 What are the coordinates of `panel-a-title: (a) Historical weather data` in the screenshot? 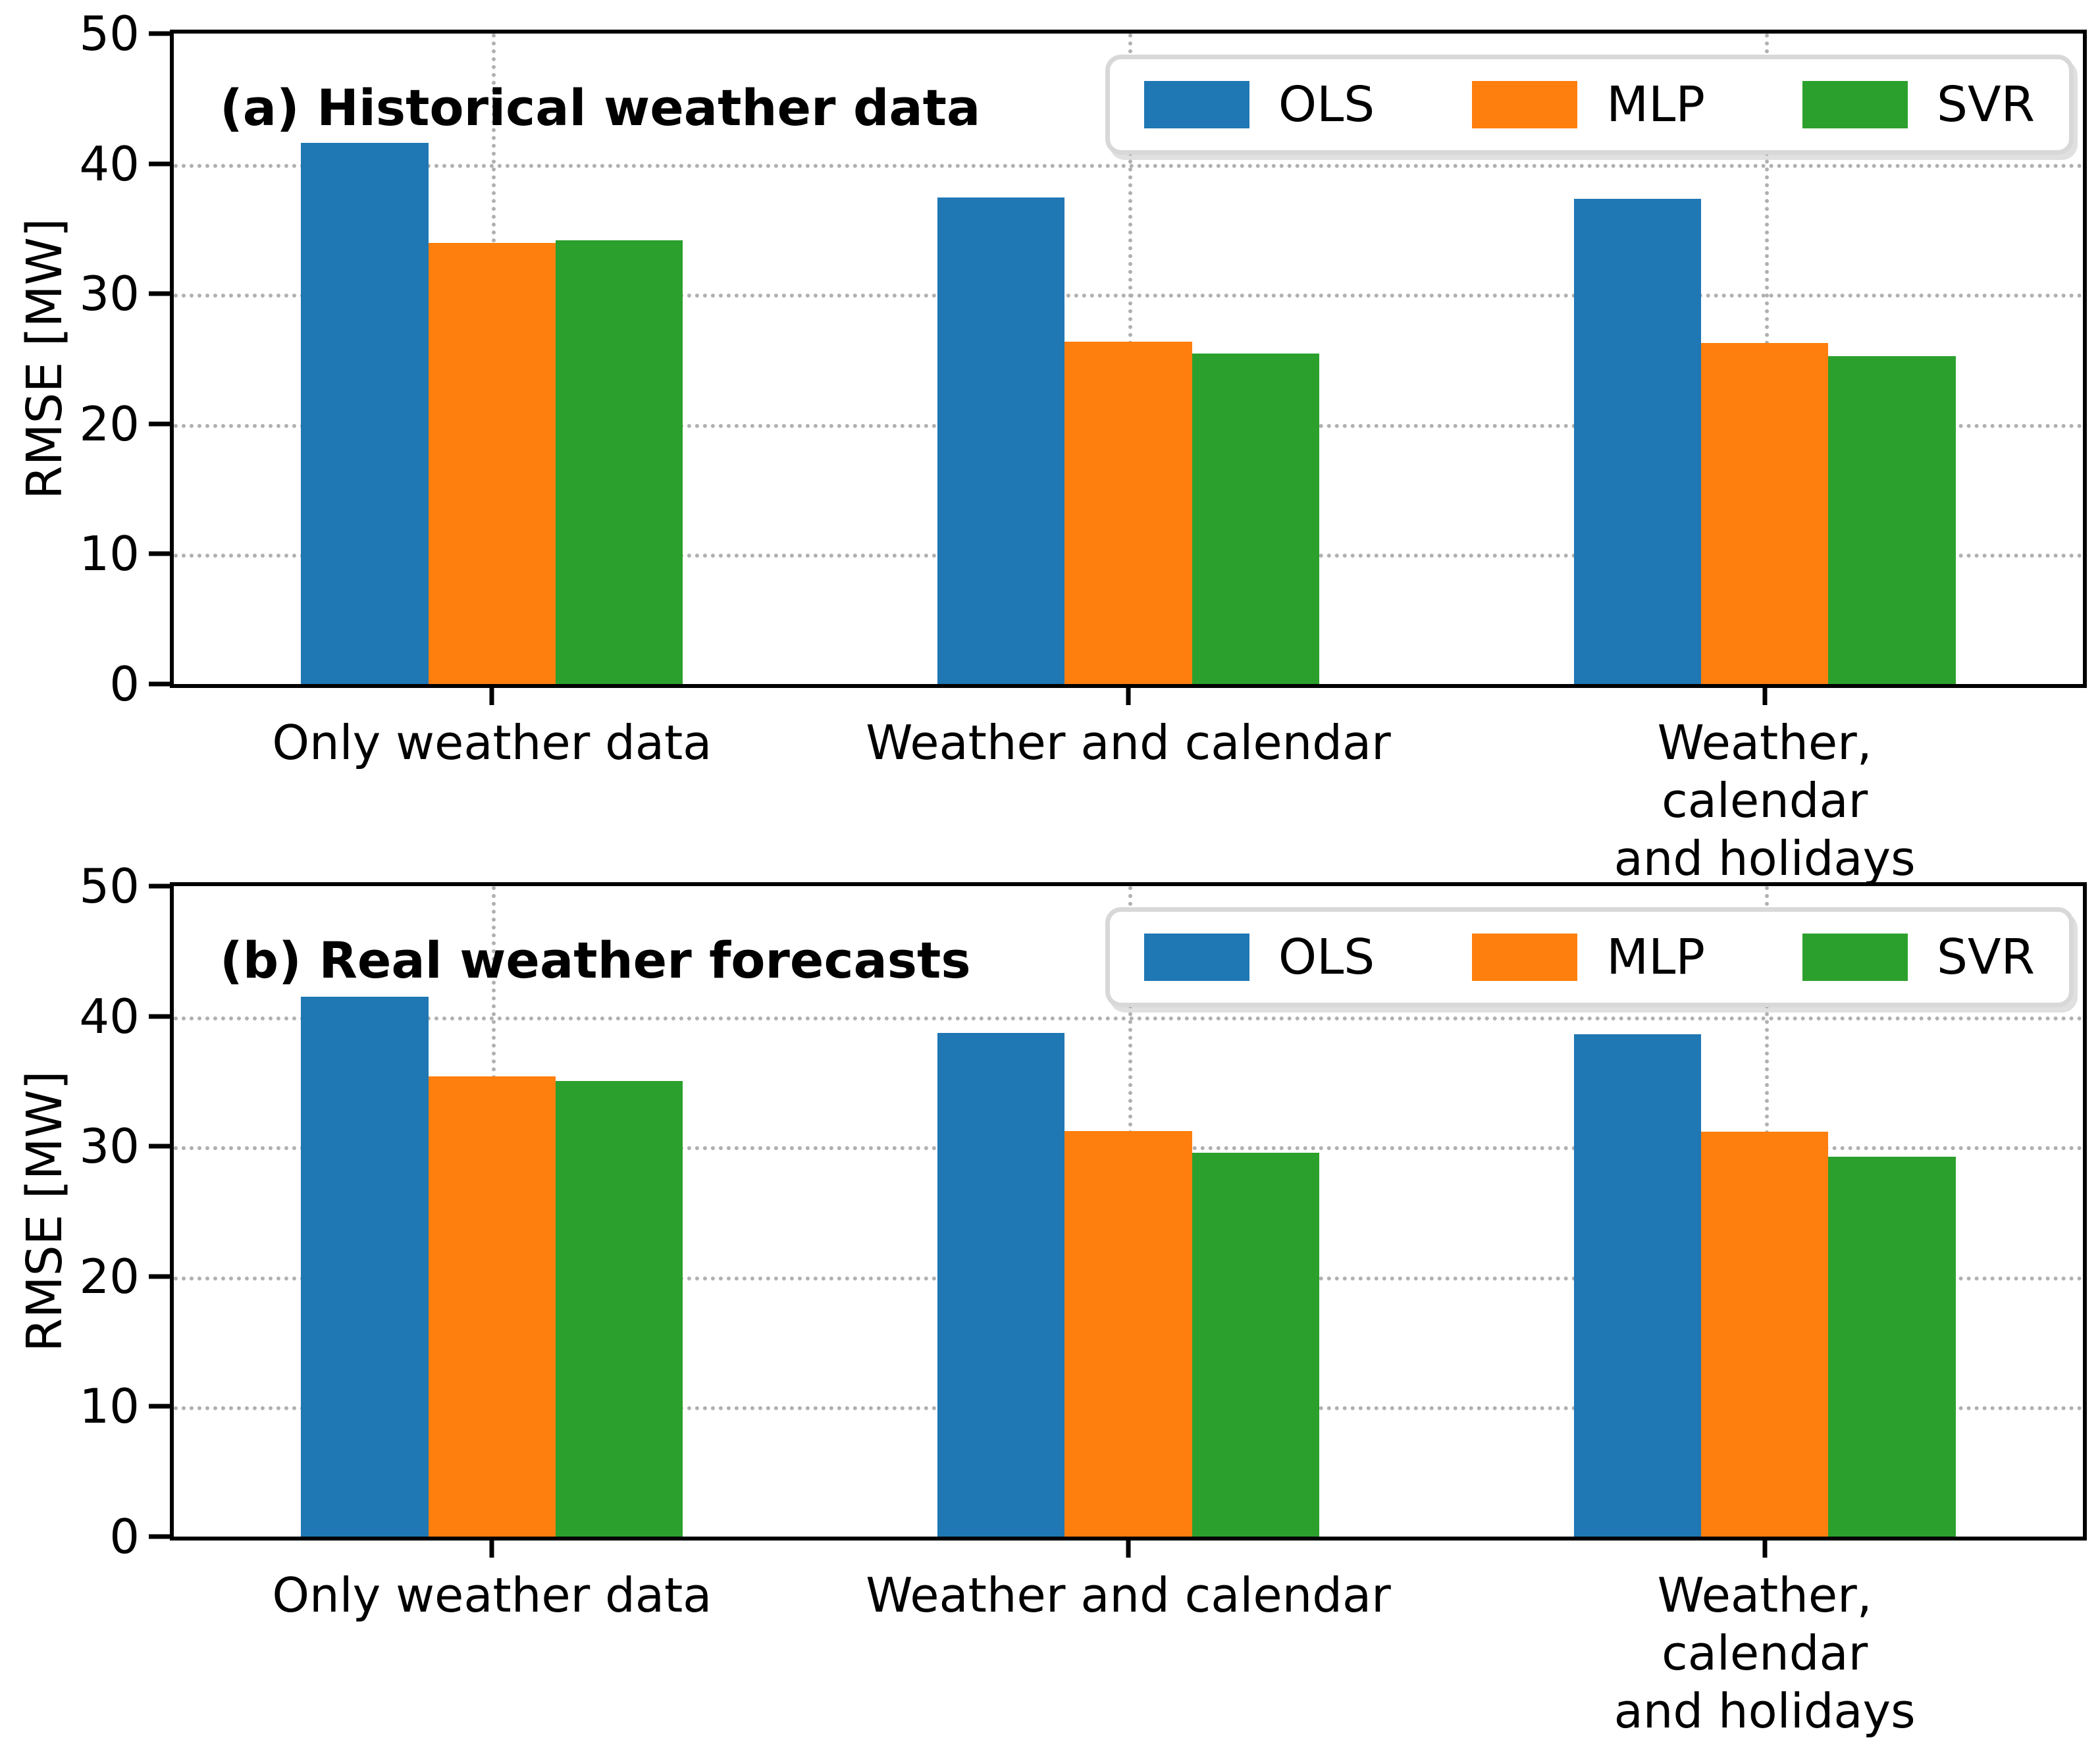 It's located at (600, 107).